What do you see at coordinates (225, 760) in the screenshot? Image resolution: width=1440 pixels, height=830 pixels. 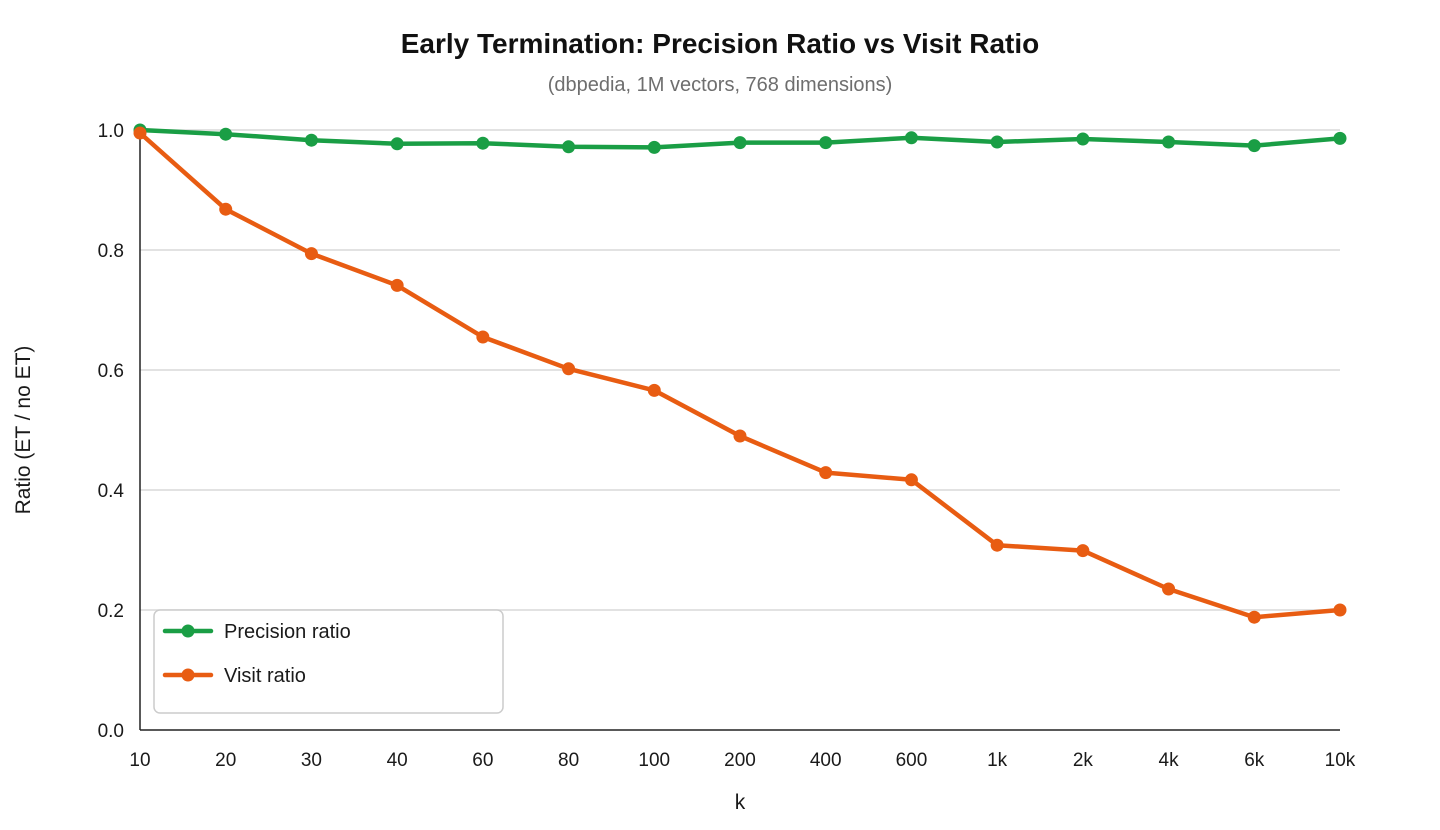 I see `x-tick-label: 20` at bounding box center [225, 760].